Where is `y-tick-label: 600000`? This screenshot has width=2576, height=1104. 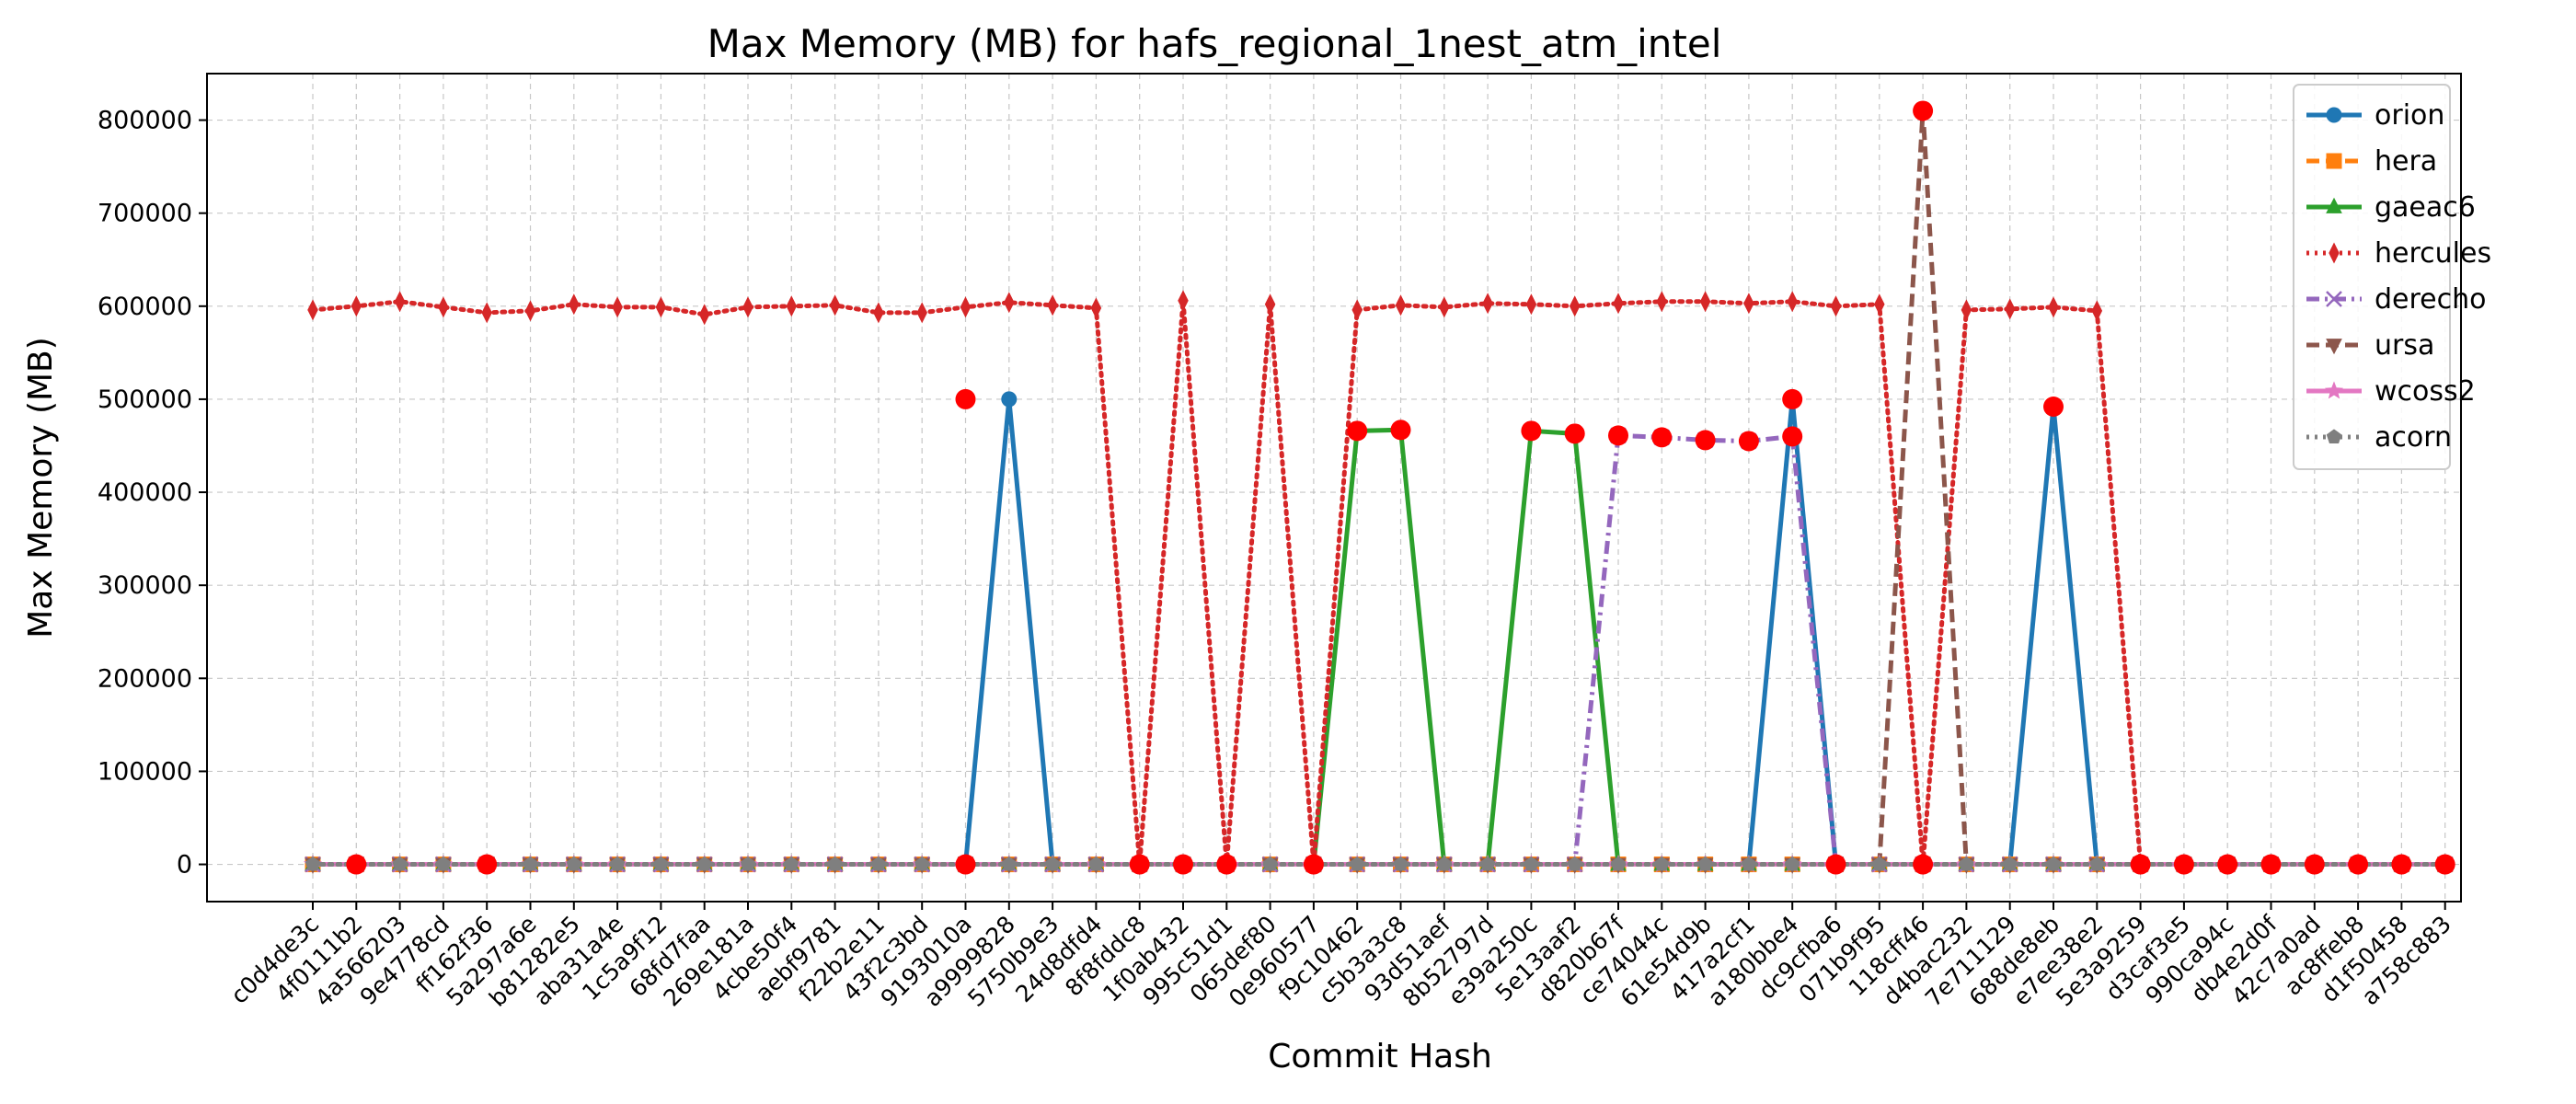
y-tick-label: 600000 is located at coordinates (145, 307).